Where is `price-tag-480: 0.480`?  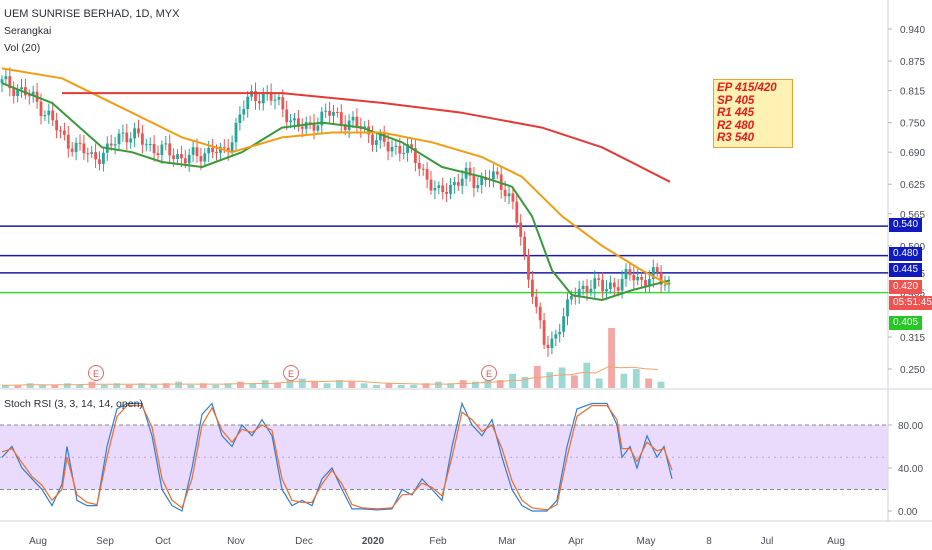 price-tag-480: 0.480 is located at coordinates (906, 254).